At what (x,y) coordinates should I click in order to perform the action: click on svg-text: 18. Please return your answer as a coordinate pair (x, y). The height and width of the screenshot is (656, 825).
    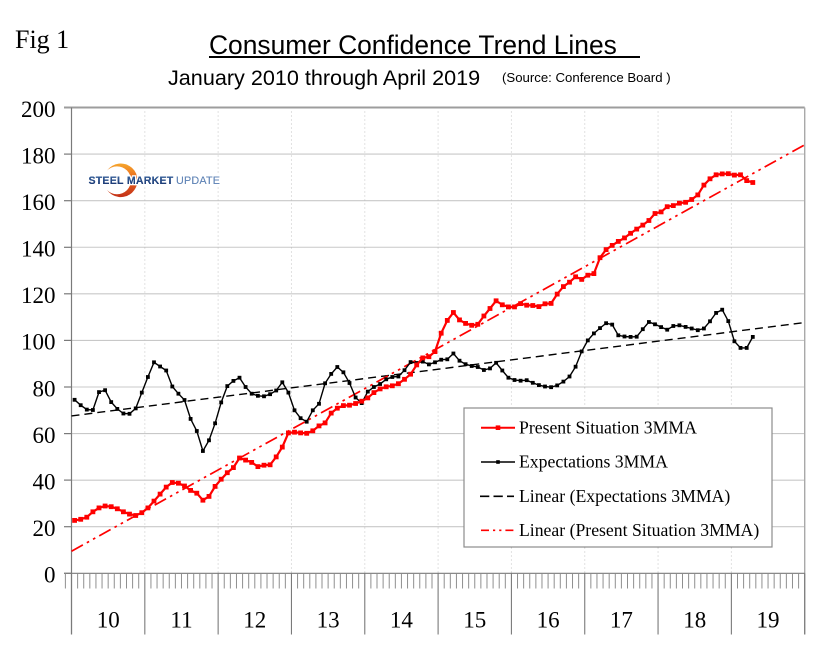
    Looking at the image, I should click on (694, 620).